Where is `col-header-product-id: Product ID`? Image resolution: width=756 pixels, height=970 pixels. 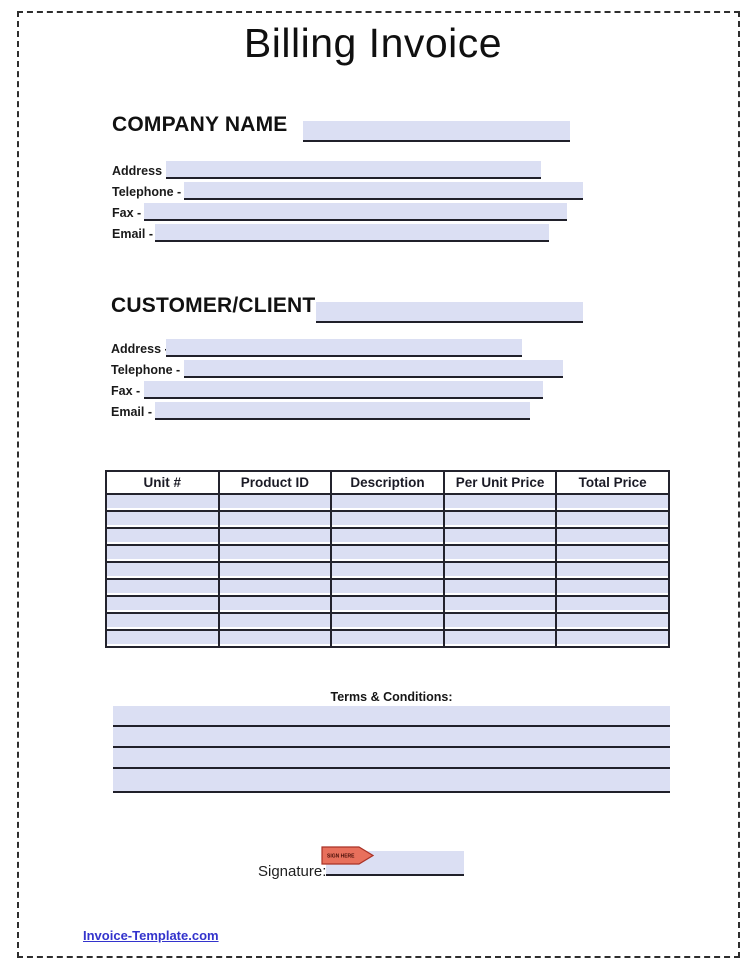
col-header-product-id: Product ID is located at coordinates (275, 482).